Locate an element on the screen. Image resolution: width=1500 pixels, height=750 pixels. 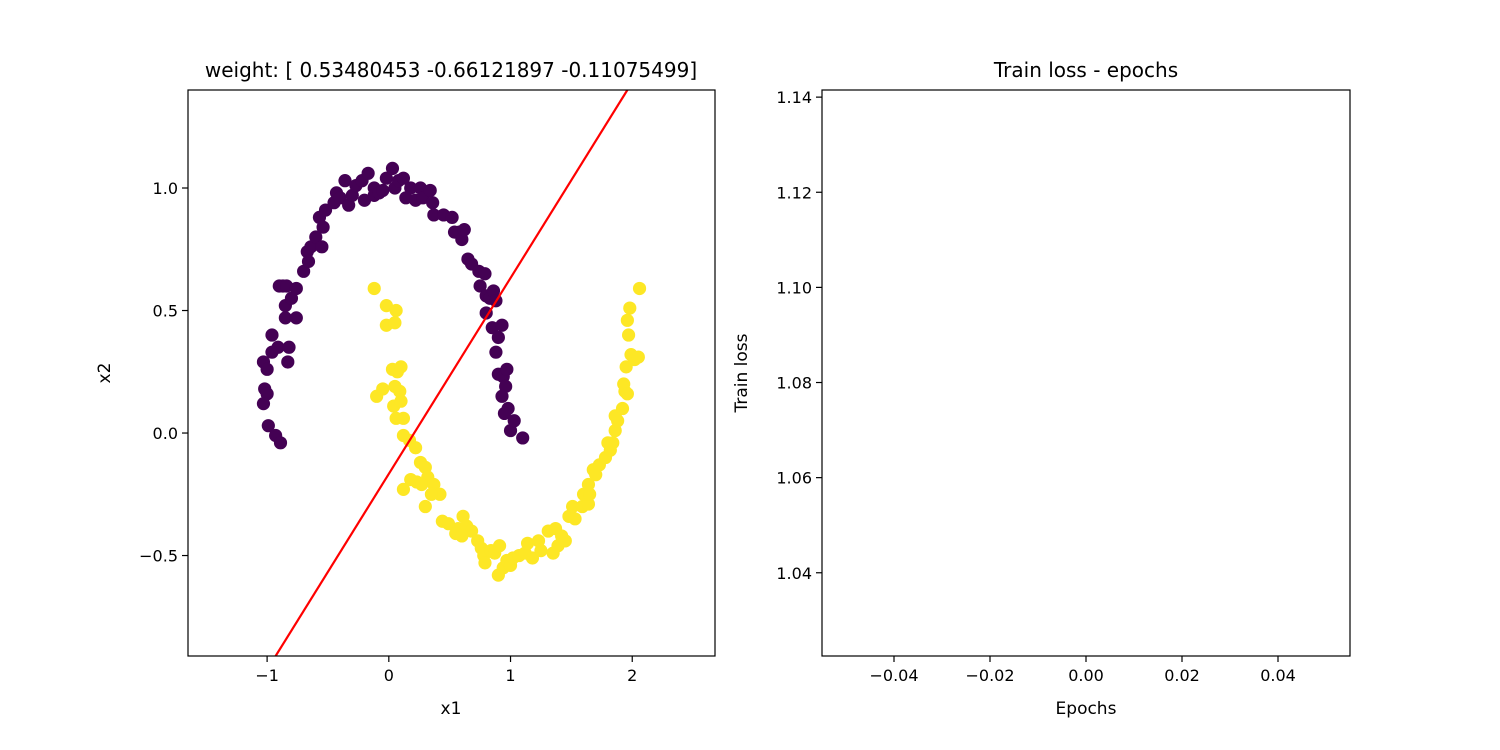
scatter-x-ticks: −1 0 1 2 is located at coordinates (446, 670).